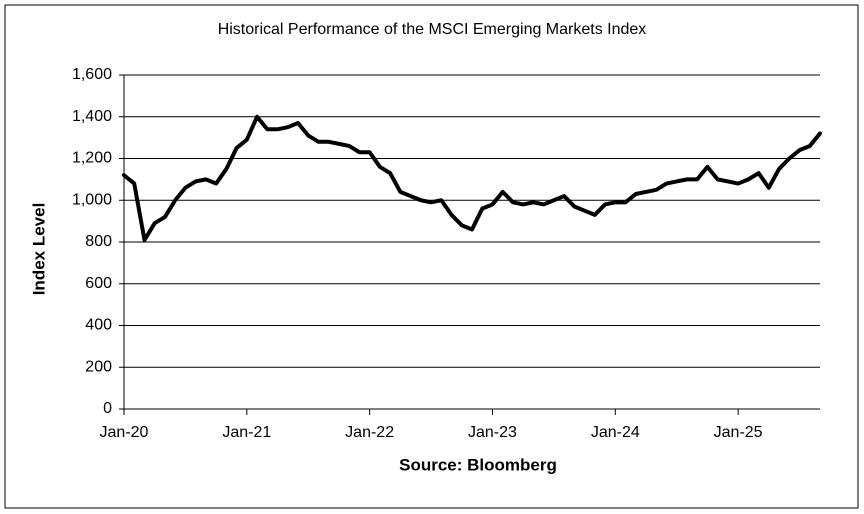 Image resolution: width=864 pixels, height=514 pixels. I want to click on y-tick-label: 200, so click(98, 366).